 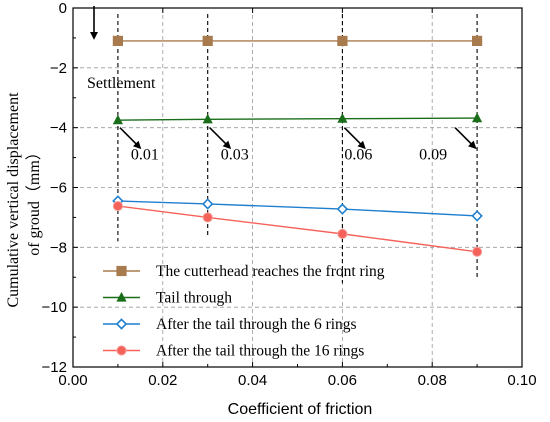 What do you see at coordinates (433, 155) in the screenshot?
I see `friction-label: 0.09` at bounding box center [433, 155].